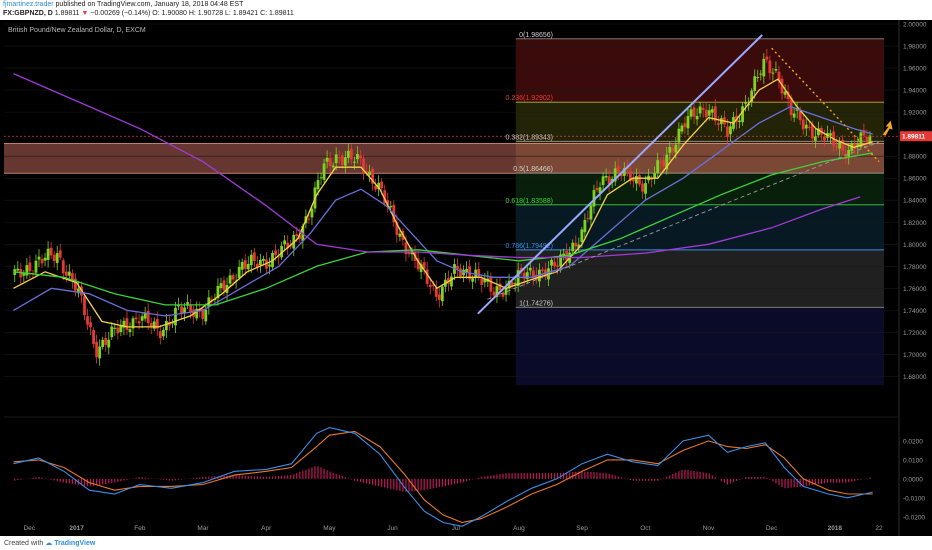  What do you see at coordinates (645, 528) in the screenshot?
I see `time-tick-label: Oct` at bounding box center [645, 528].